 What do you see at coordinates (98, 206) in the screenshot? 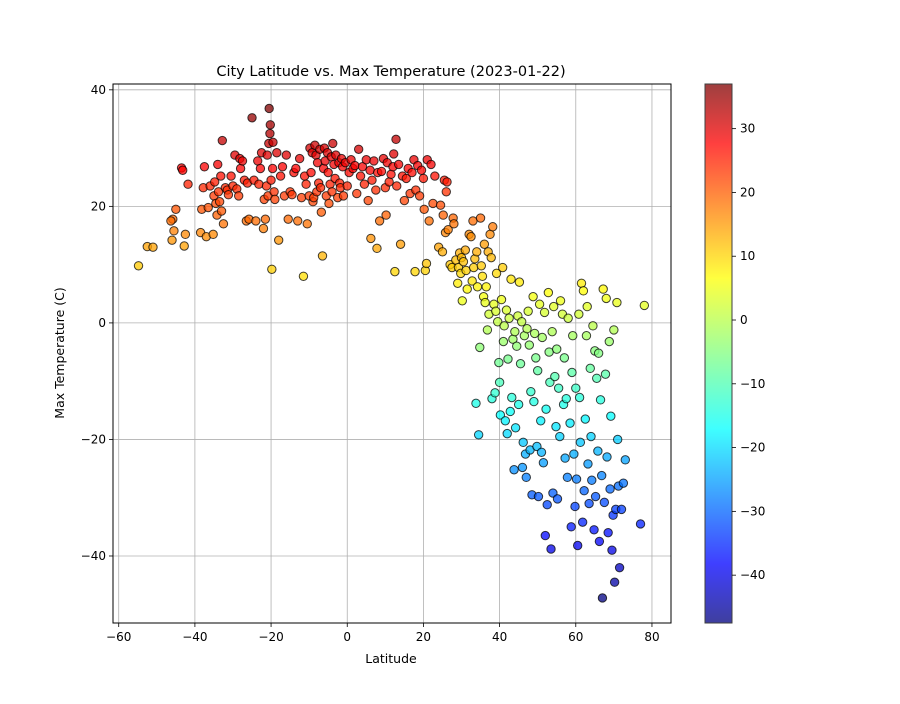
I see `y-tick-label: 20` at bounding box center [98, 206].